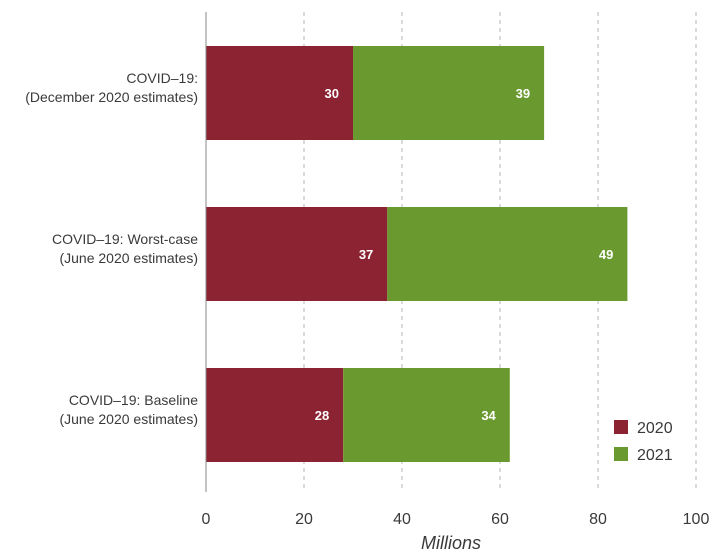 The width and height of the screenshot is (711, 555). What do you see at coordinates (402, 519) in the screenshot?
I see `x-tick-label: 40` at bounding box center [402, 519].